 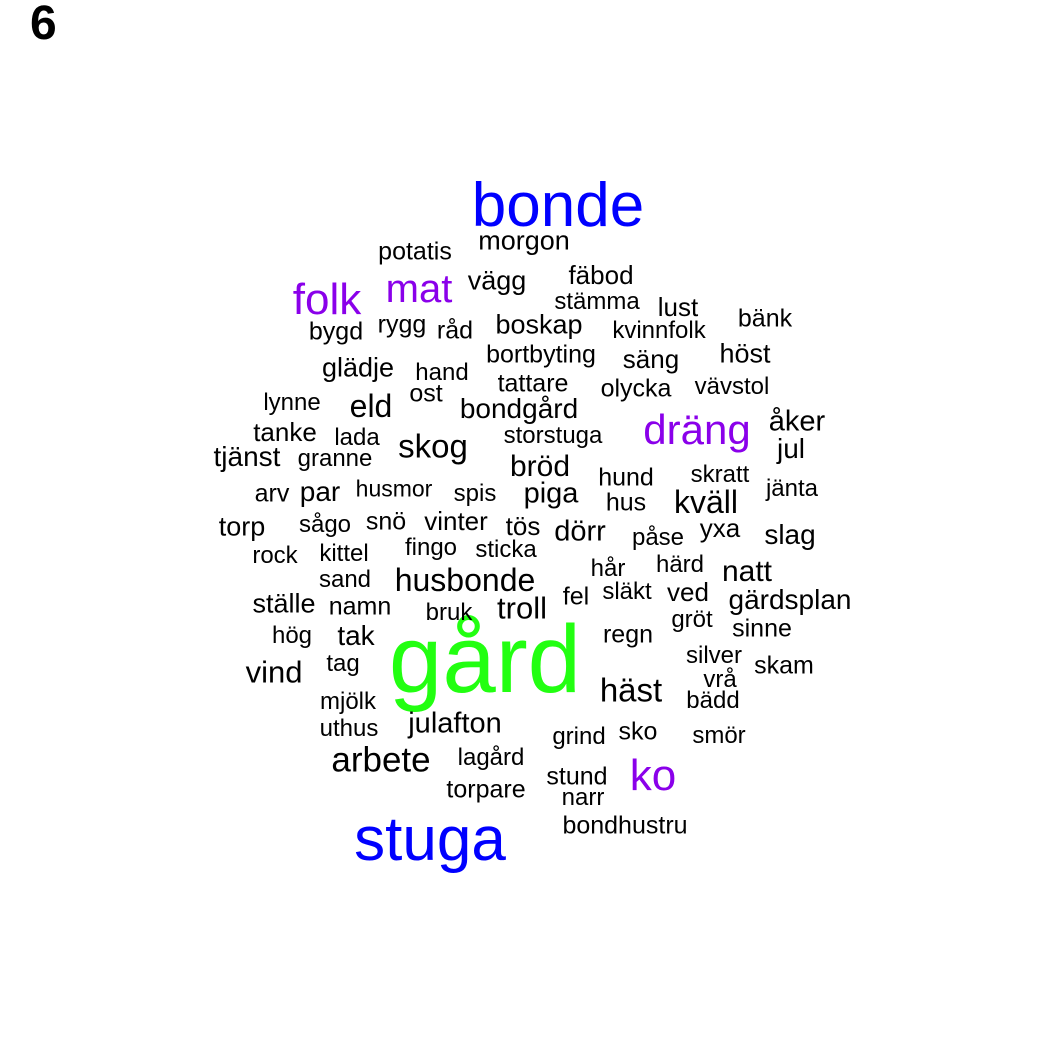 I want to click on word-bank: bänk, so click(x=765, y=318).